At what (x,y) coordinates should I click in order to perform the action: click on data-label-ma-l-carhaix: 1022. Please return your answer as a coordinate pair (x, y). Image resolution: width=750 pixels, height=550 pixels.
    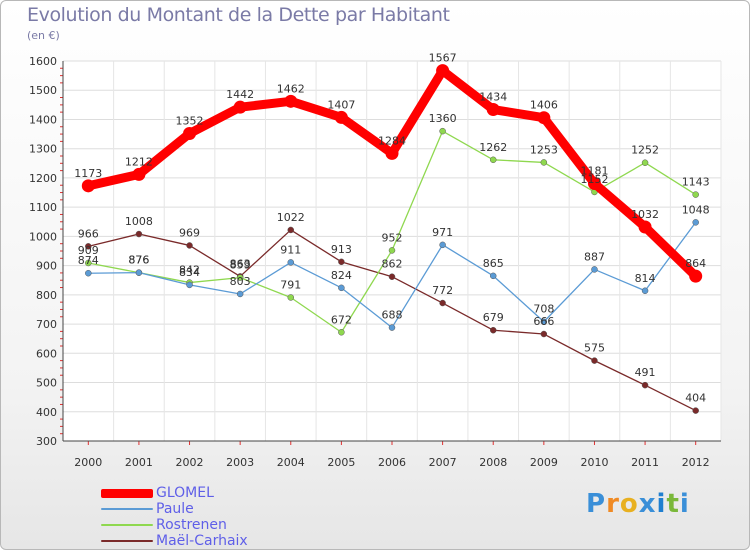
    Looking at the image, I should click on (291, 217).